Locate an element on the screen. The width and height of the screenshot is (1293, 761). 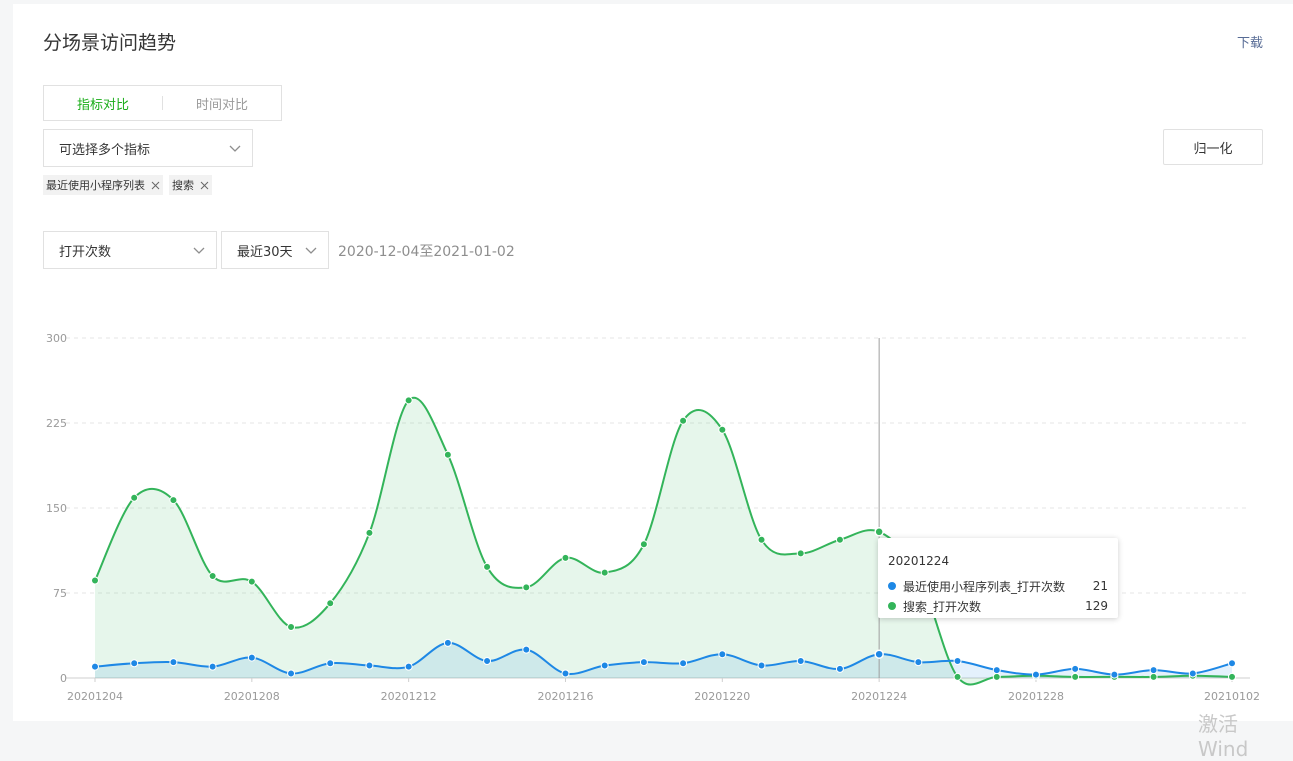
tag-search: 搜索 is located at coordinates (190, 185).